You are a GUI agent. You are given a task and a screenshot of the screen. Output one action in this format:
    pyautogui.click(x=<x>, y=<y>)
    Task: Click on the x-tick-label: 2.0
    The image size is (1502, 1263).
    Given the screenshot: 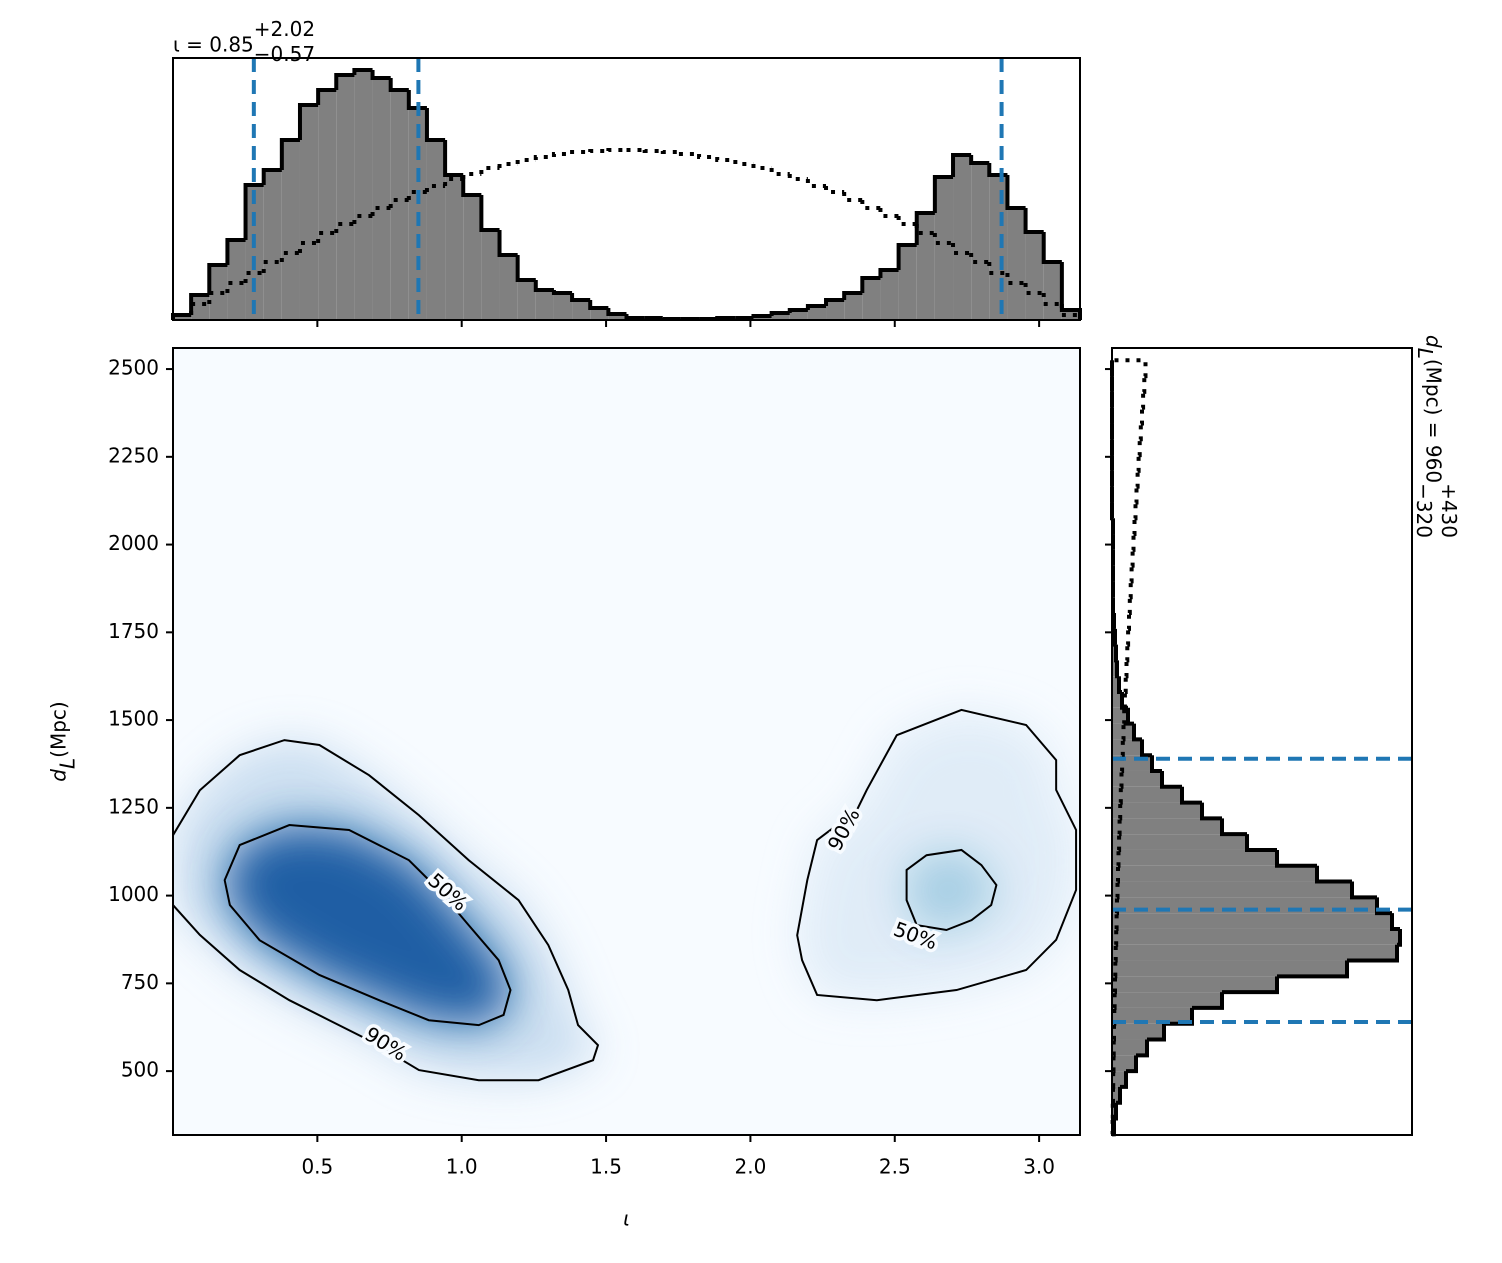 What is the action you would take?
    pyautogui.click(x=751, y=1167)
    